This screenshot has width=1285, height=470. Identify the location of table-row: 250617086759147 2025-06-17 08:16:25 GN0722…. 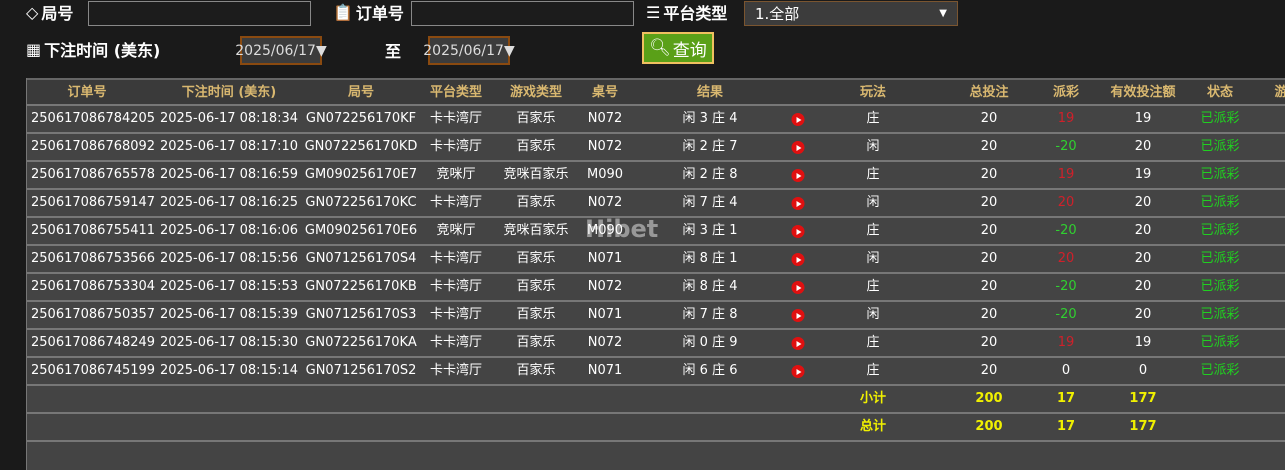
(656, 204).